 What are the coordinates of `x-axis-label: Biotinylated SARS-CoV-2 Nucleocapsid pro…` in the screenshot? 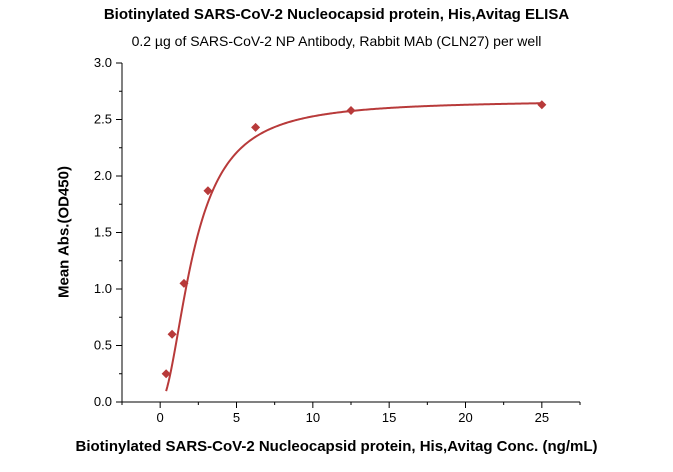 It's located at (336, 446).